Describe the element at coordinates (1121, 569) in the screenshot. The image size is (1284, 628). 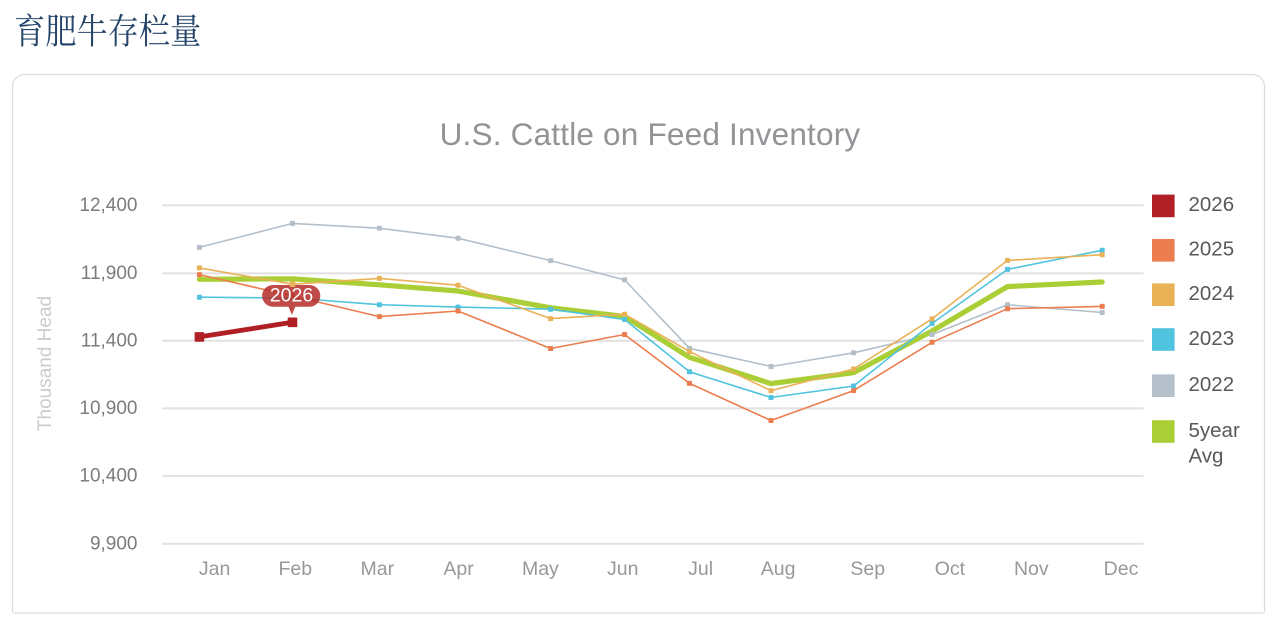
I see `svg-text: Dec` at that location.